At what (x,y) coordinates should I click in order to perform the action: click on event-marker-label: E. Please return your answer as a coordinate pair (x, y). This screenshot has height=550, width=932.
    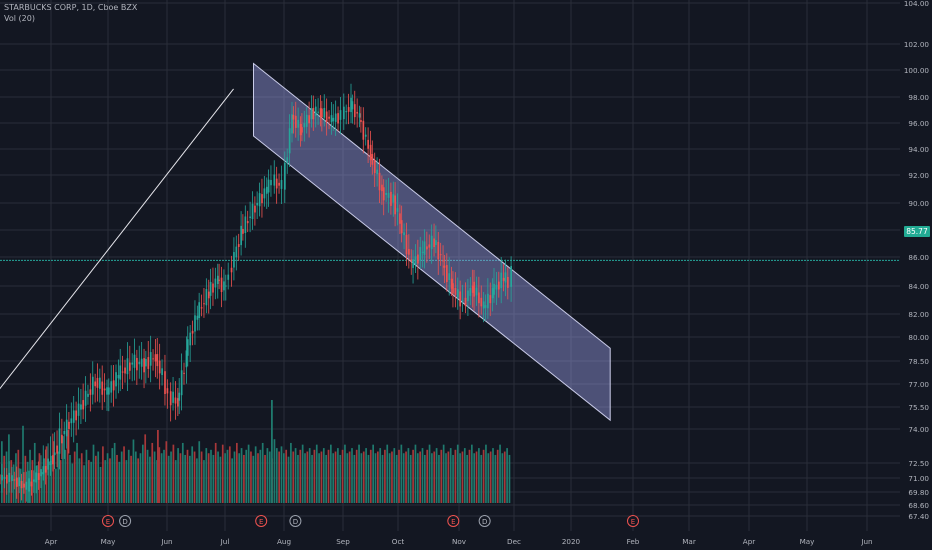
    Looking at the image, I should click on (453, 522).